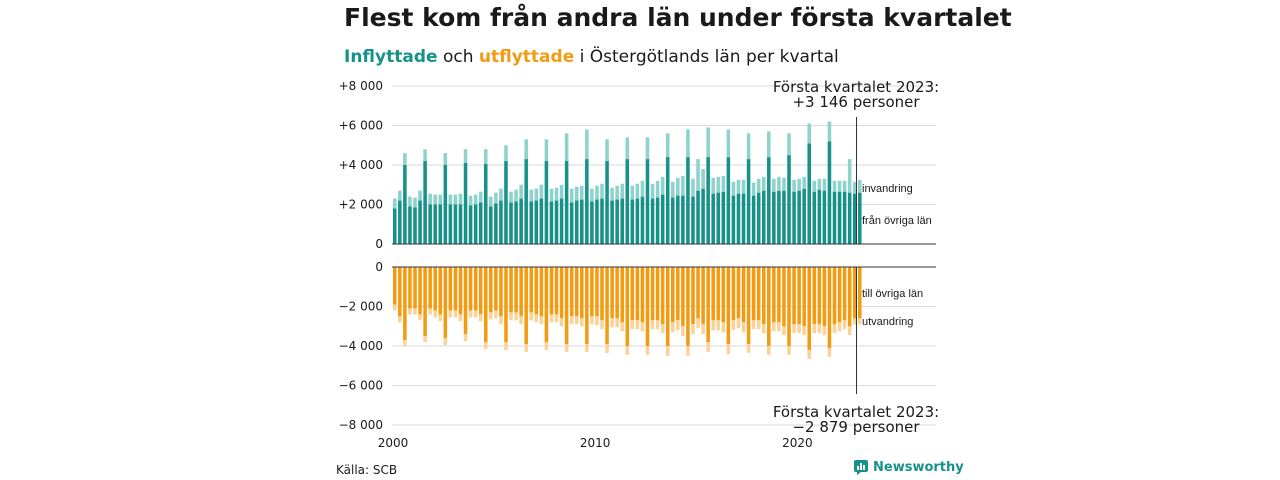 The width and height of the screenshot is (1280, 480). What do you see at coordinates (361, 165) in the screenshot?
I see `y-tick-label-top: +4 000` at bounding box center [361, 165].